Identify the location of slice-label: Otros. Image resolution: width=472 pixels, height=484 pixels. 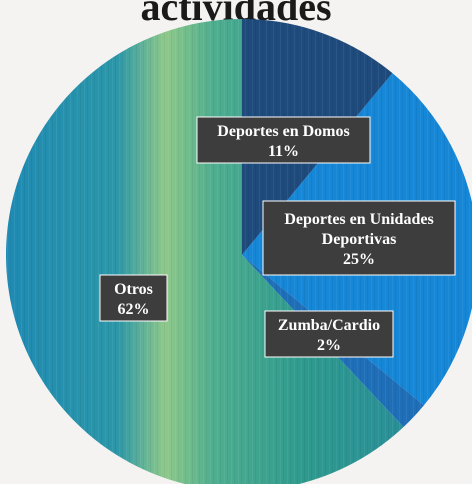
(133, 289).